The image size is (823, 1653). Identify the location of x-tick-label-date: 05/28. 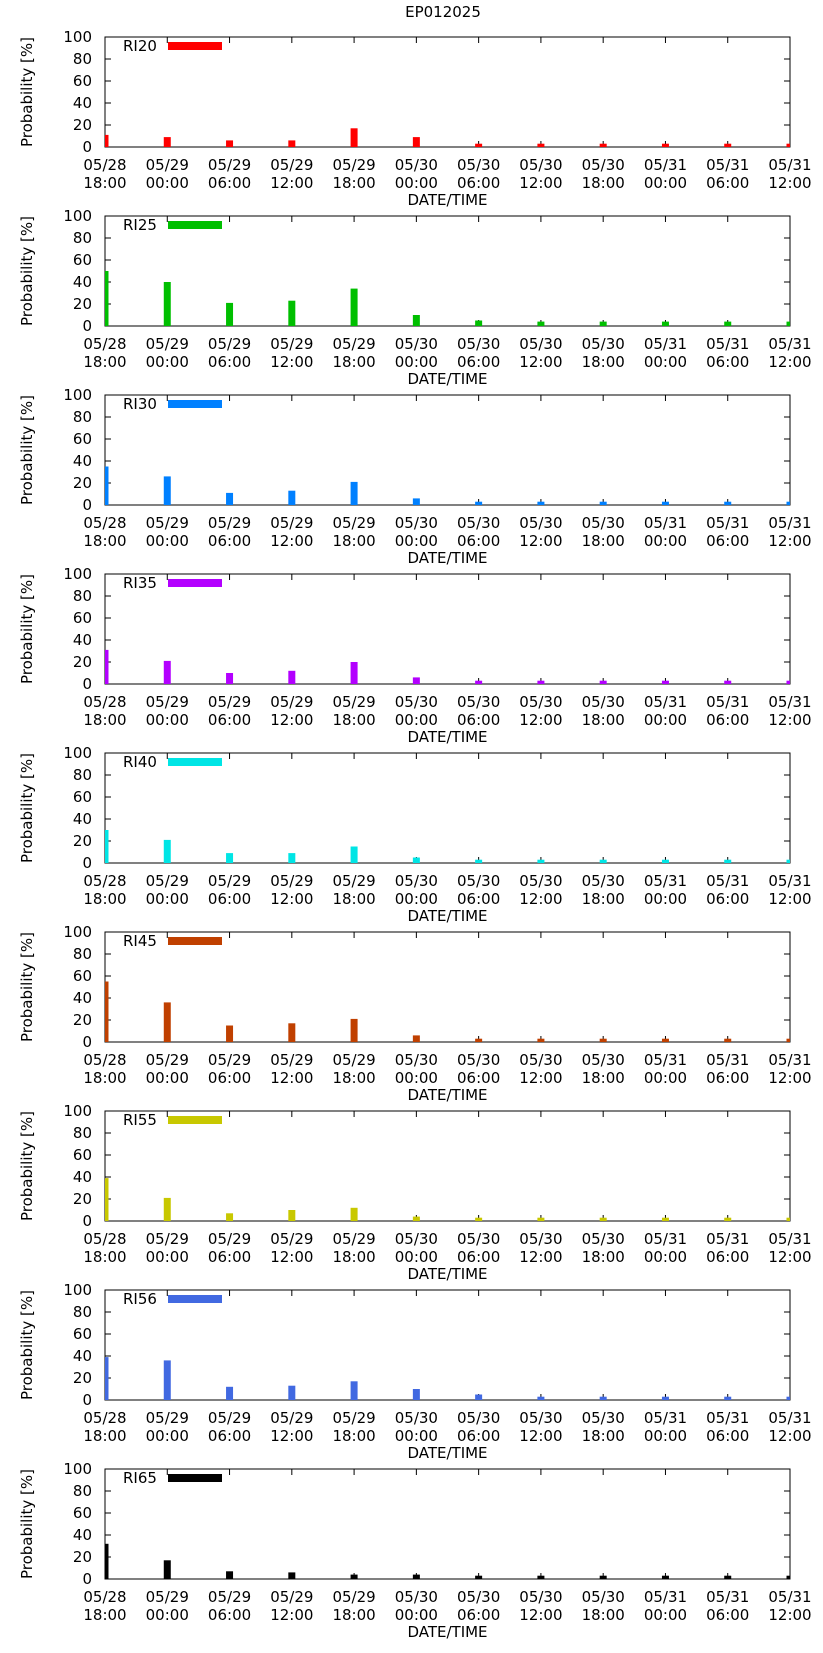
(104, 1597).